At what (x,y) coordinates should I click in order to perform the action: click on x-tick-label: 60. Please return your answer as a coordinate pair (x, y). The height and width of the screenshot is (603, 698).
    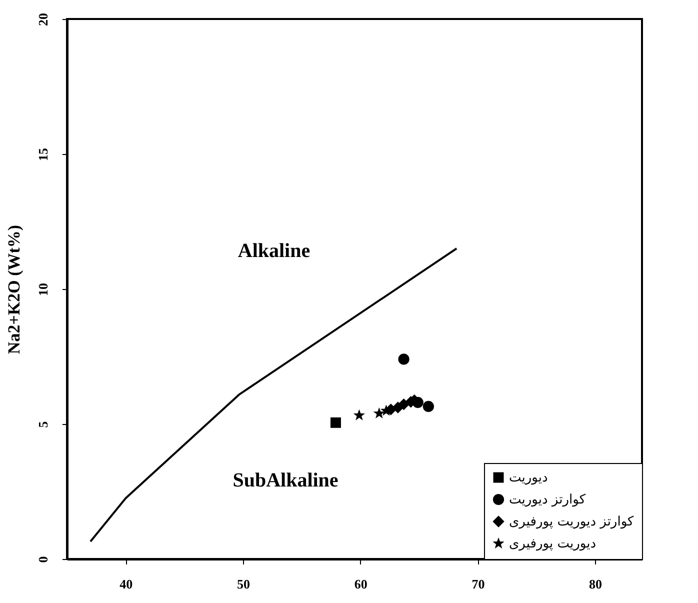
    Looking at the image, I should click on (361, 584).